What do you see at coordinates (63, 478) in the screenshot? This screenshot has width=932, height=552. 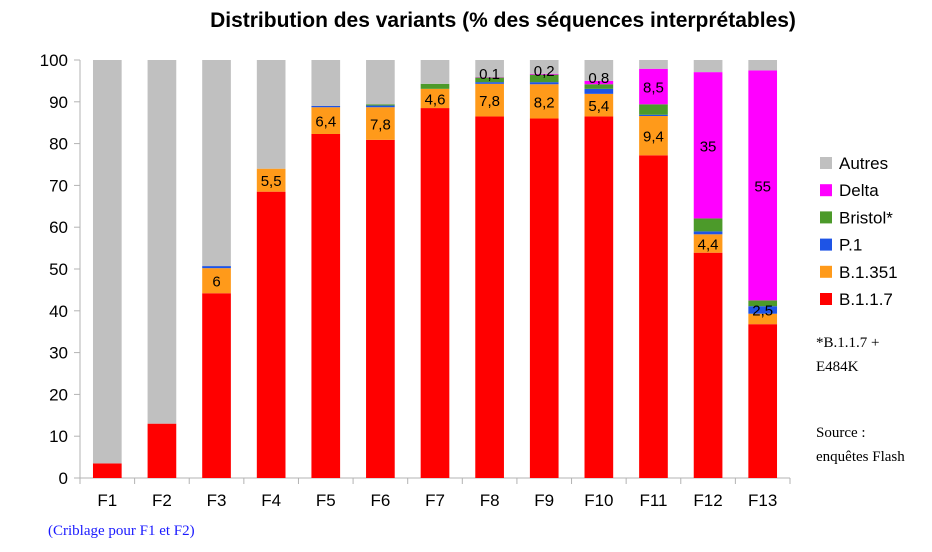 I see `y-tick-label-0: 0` at bounding box center [63, 478].